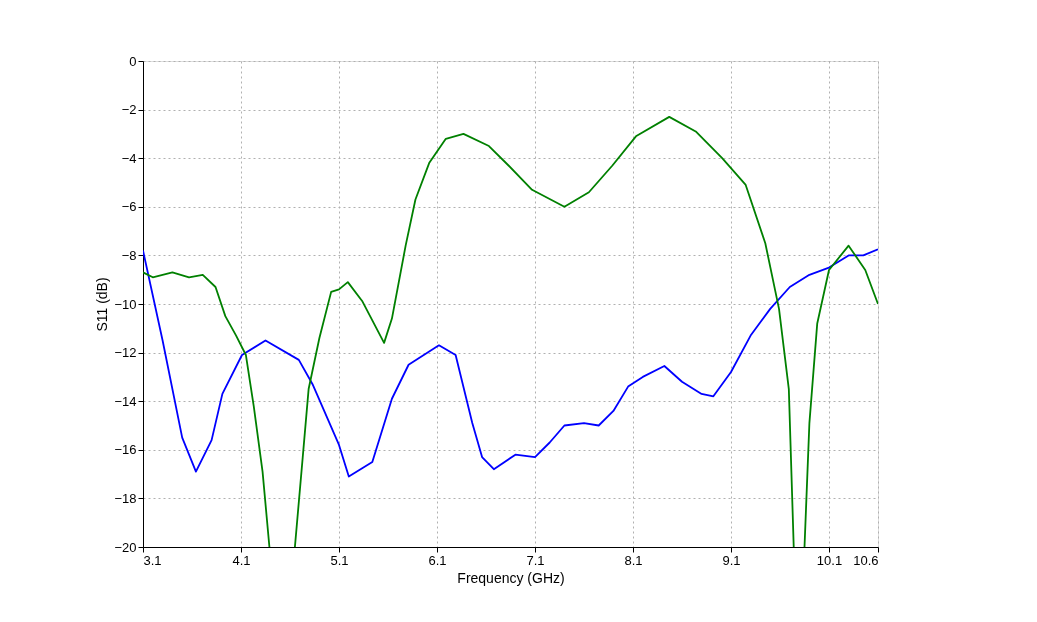 The height and width of the screenshot is (622, 1037). Describe the element at coordinates (241, 560) in the screenshot. I see `x-tick-label: 4.1` at that location.